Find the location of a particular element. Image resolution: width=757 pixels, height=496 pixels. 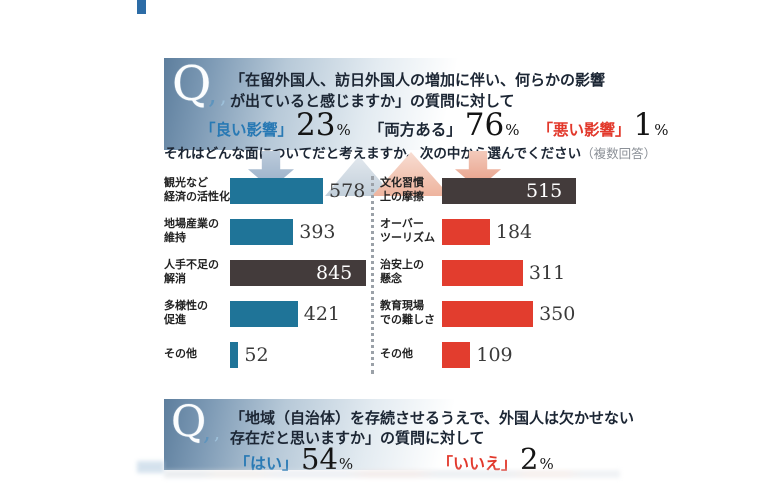

question1-answers: 「良い影響」 23 % 「両方ある」 76 % 「悪い影響」 1 % is located at coordinates (443, 125).